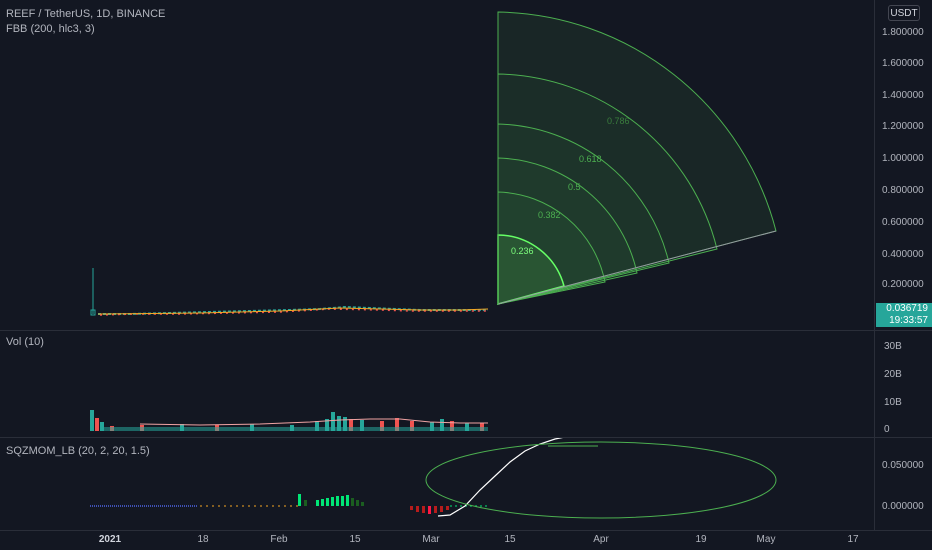 This screenshot has height=550, width=932. I want to click on price-tick: 0.400000, so click(903, 254).